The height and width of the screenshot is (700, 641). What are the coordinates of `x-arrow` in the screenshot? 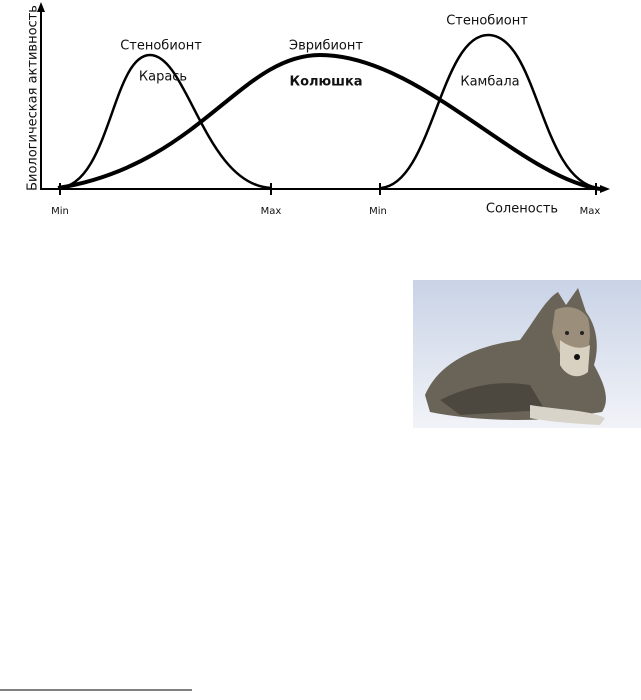 It's located at (605, 189).